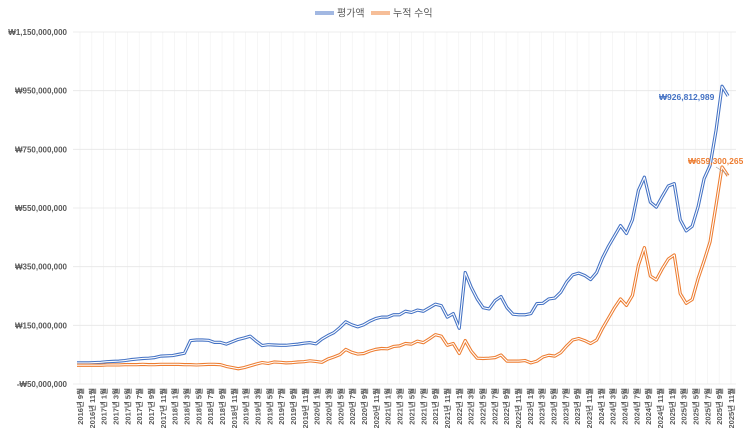 Image resolution: width=743 pixels, height=428 pixels. Describe the element at coordinates (660, 408) in the screenshot. I see `x-tick-label: 2024년 11월` at that location.